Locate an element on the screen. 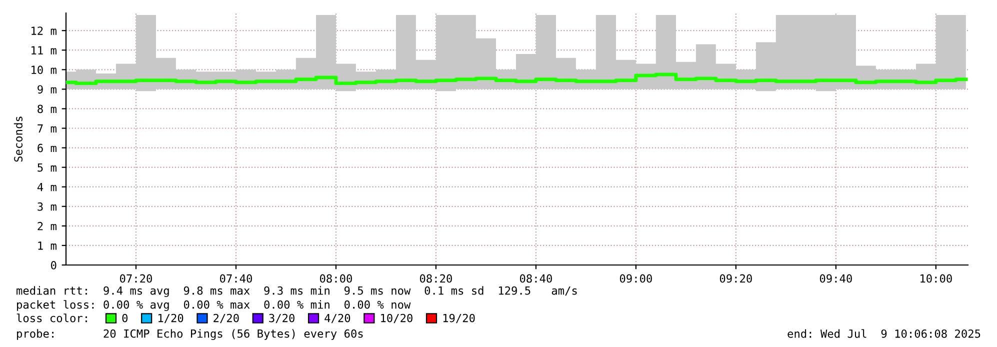 This screenshot has height=347, width=997. y-tick-label: 9 m is located at coordinates (47, 89).